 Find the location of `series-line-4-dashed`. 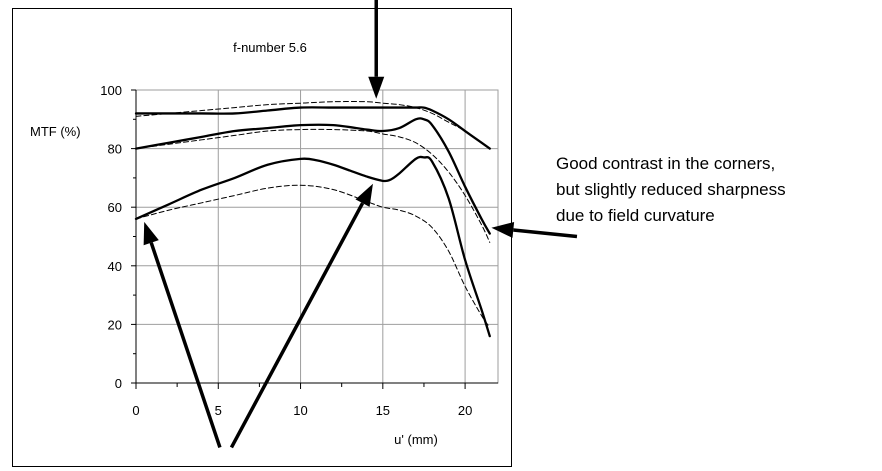

series-line-4-dashed is located at coordinates (313, 185).